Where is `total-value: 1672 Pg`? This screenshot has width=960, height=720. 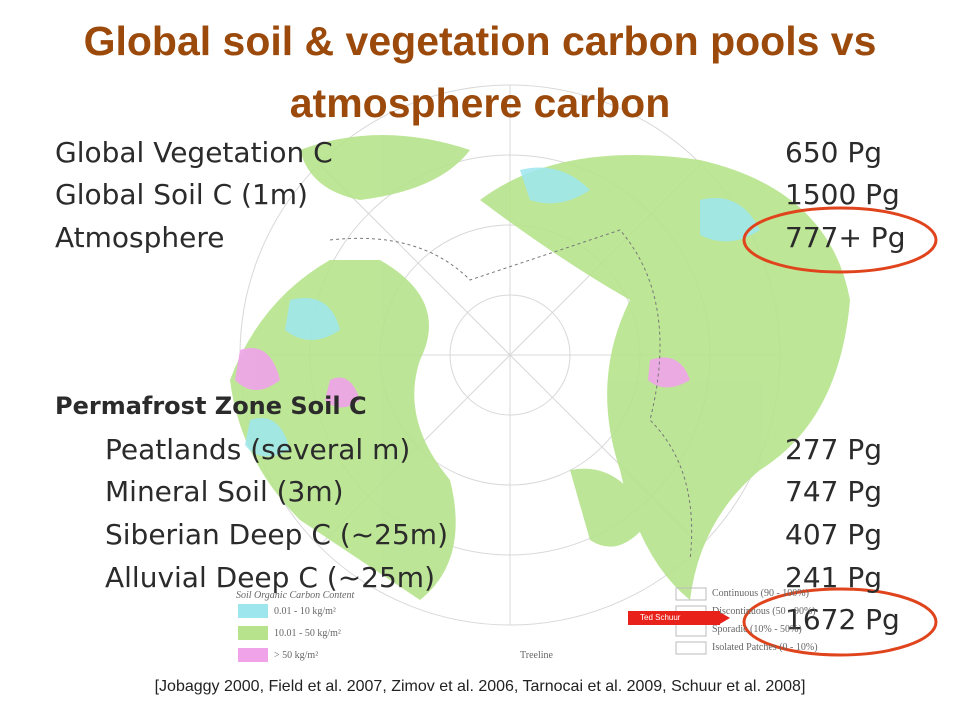
total-value: 1672 Pg is located at coordinates (842, 619).